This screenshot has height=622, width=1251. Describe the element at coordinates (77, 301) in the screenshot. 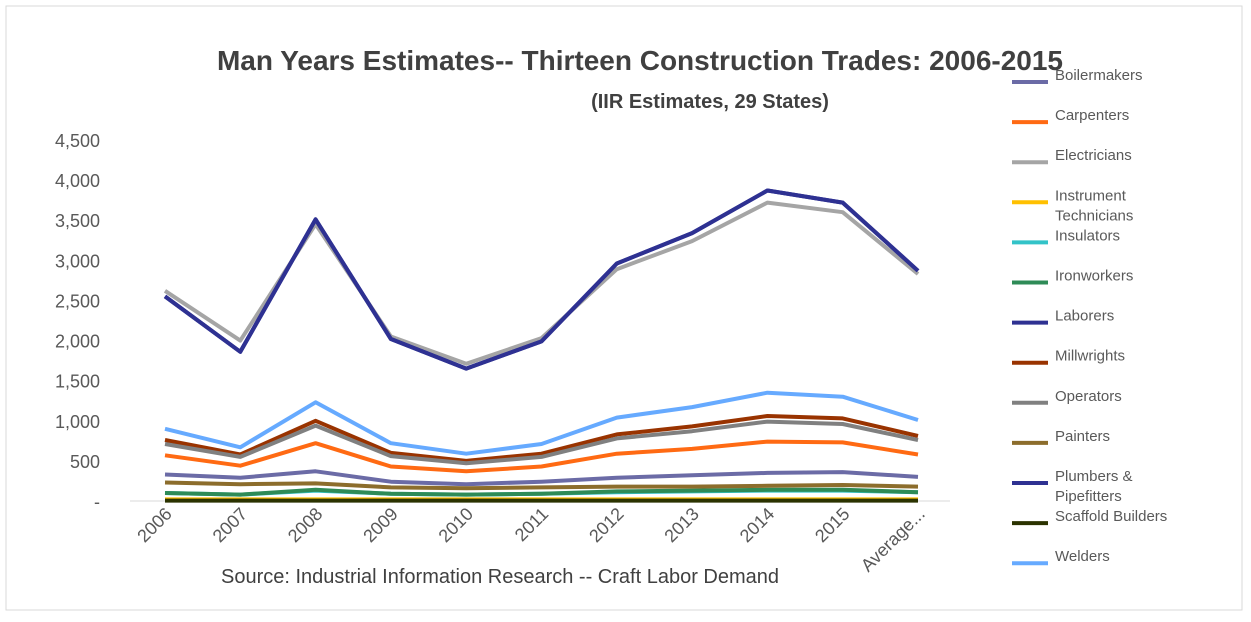

I see `y-tick-label: 2,500` at that location.